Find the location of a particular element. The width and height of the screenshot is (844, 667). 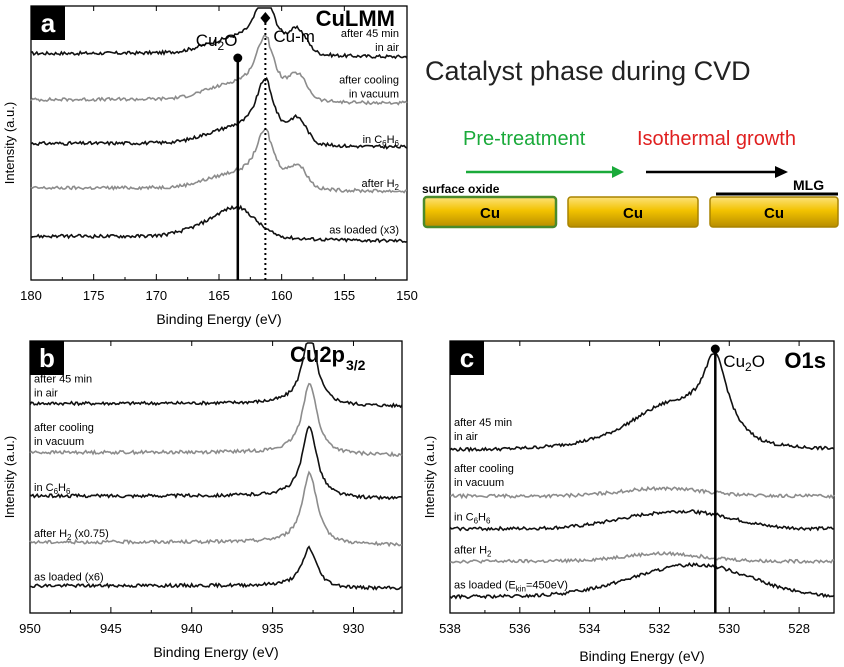

x-tick-label: 150 is located at coordinates (407, 295).